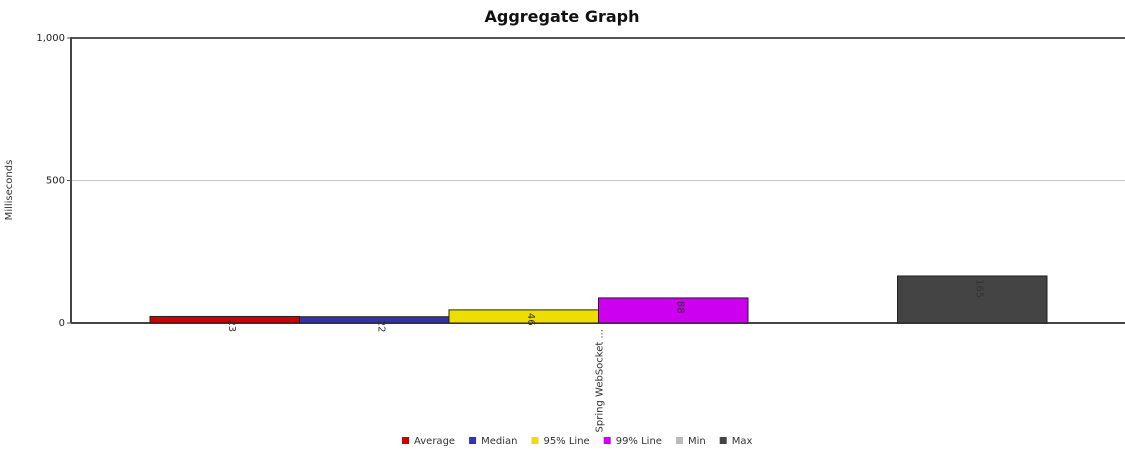 Image resolution: width=1125 pixels, height=452 pixels. Describe the element at coordinates (380, 326) in the screenshot. I see `bar-value-label: 22` at that location.